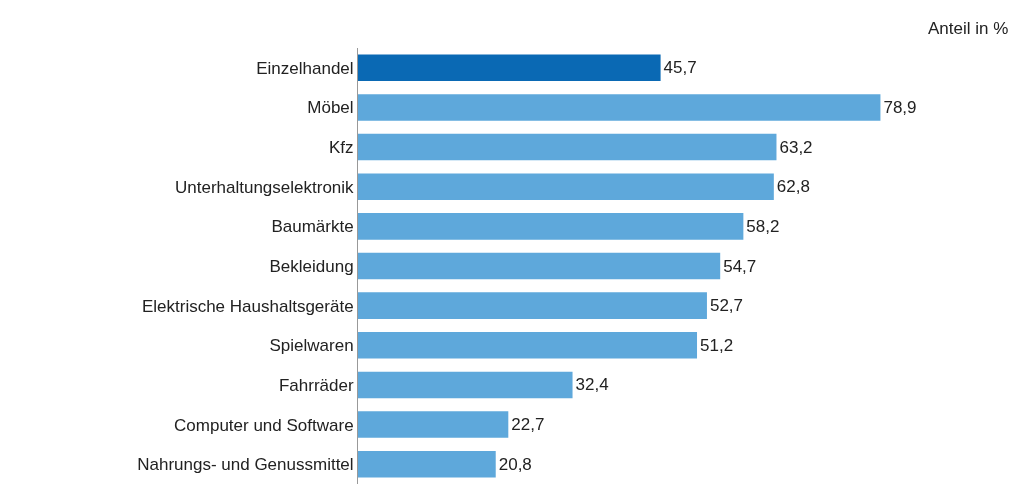 The image size is (1020, 484). Describe the element at coordinates (763, 226) in the screenshot. I see `data-label: 58,2` at that location.